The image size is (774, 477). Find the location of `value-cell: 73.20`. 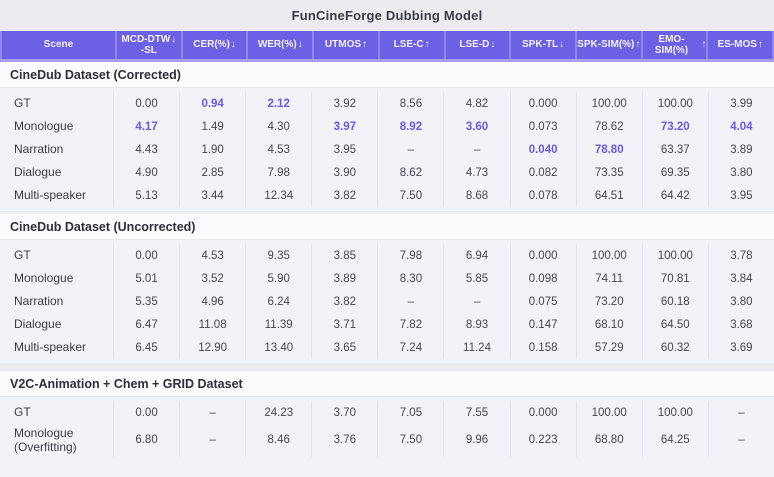

value-cell: 73.20 is located at coordinates (674, 126).